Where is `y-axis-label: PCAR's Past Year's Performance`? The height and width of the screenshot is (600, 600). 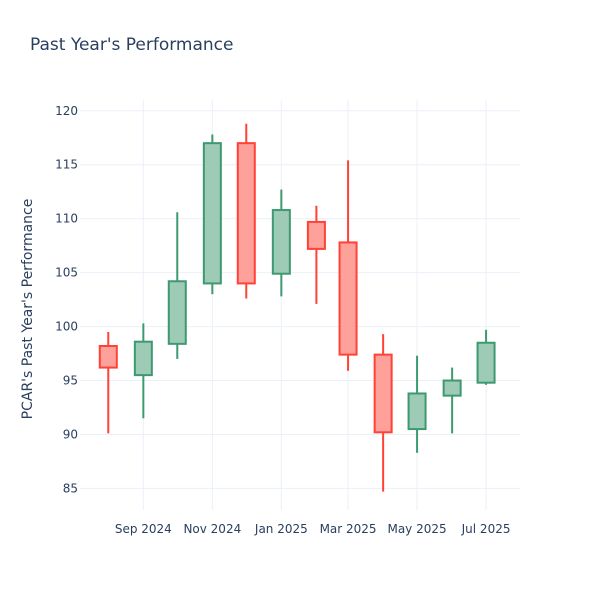
y-axis-label: PCAR's Past Year's Performance is located at coordinates (28, 309).